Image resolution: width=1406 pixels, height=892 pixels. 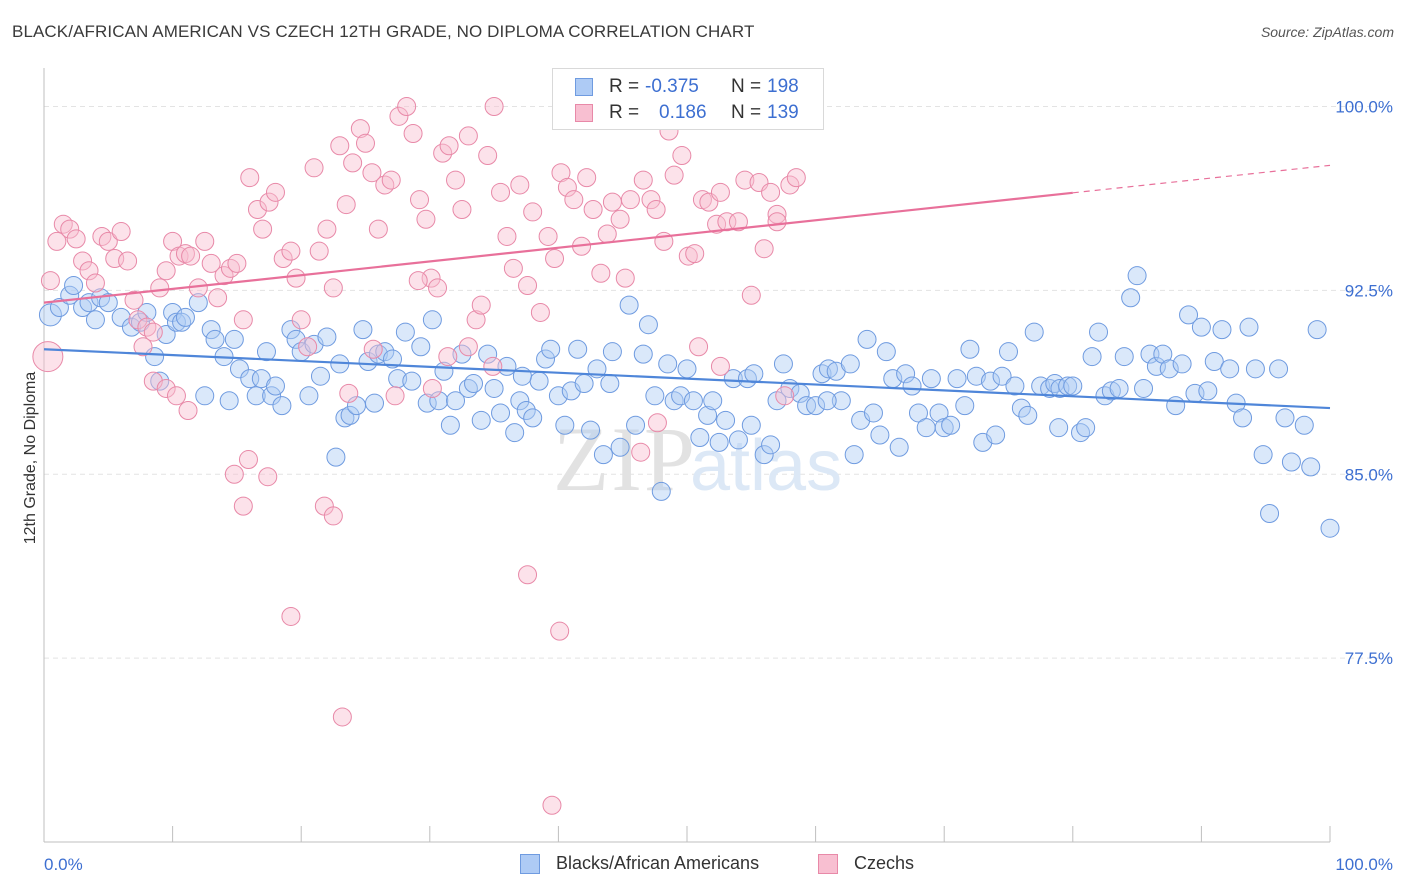 I want to click on trendline-czechs, so click(x=558, y=247).